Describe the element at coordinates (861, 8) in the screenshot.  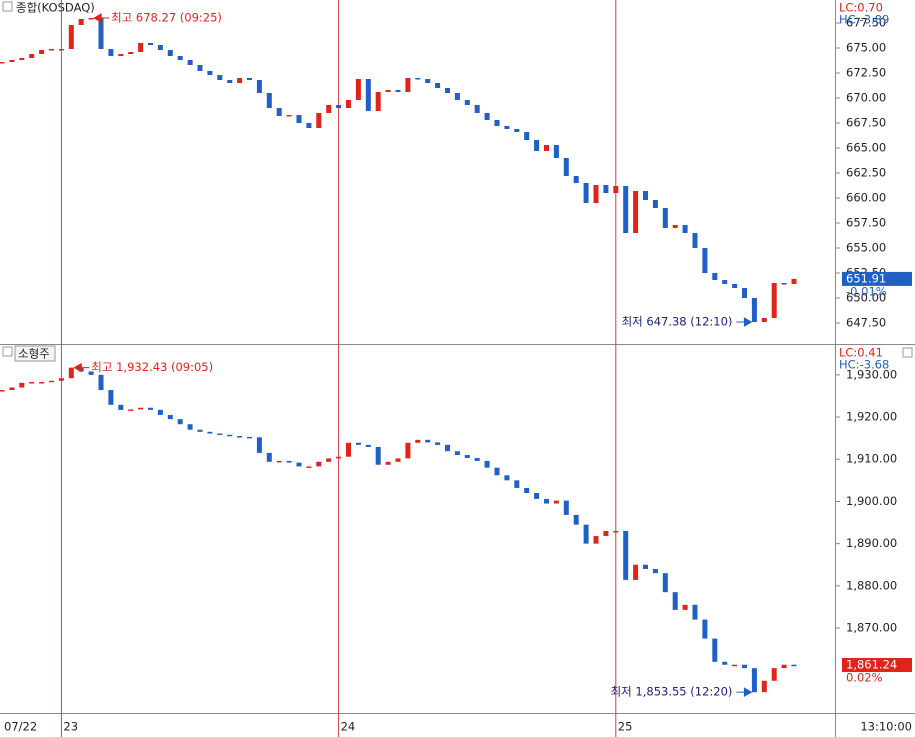
I see `lc-label: LC:0.70` at that location.